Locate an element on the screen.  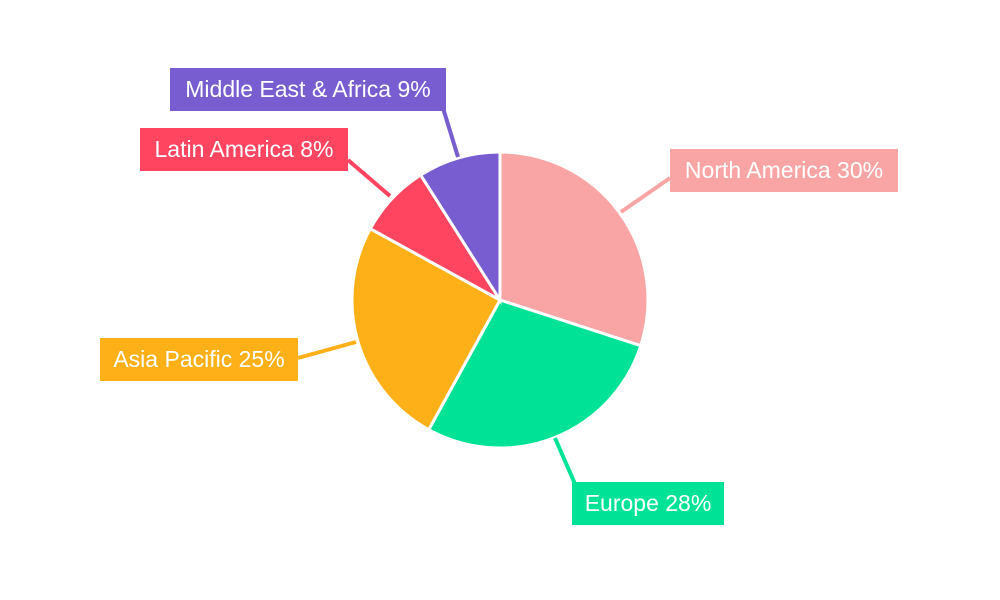
pie-slice-europe is located at coordinates (534, 374).